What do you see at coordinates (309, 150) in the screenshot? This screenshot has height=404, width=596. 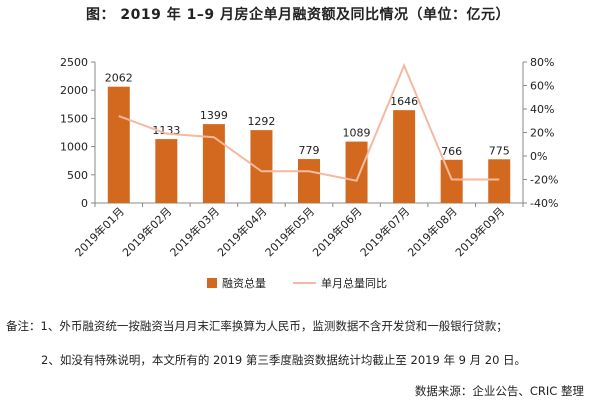 I see `bar-value-label: 779` at bounding box center [309, 150].